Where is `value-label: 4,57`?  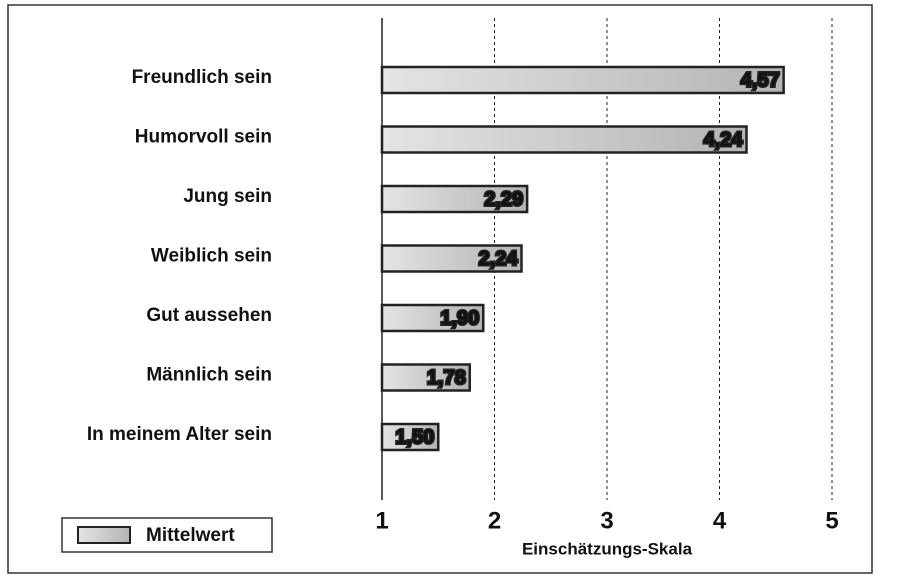
value-label: 4,57 is located at coordinates (760, 80).